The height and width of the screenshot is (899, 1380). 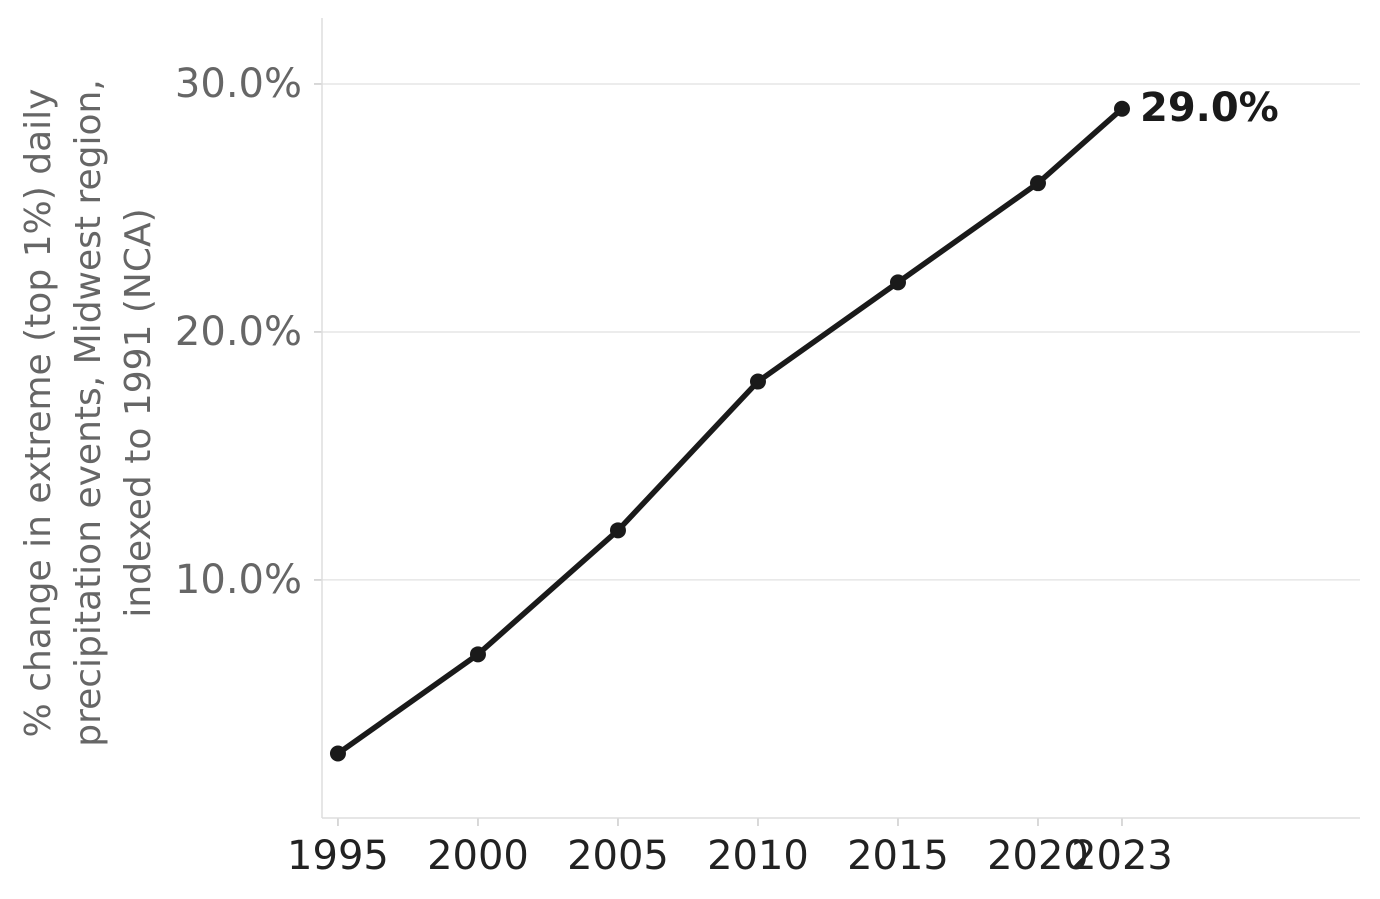 What do you see at coordinates (758, 856) in the screenshot?
I see `x-tick-label: 2010` at bounding box center [758, 856].